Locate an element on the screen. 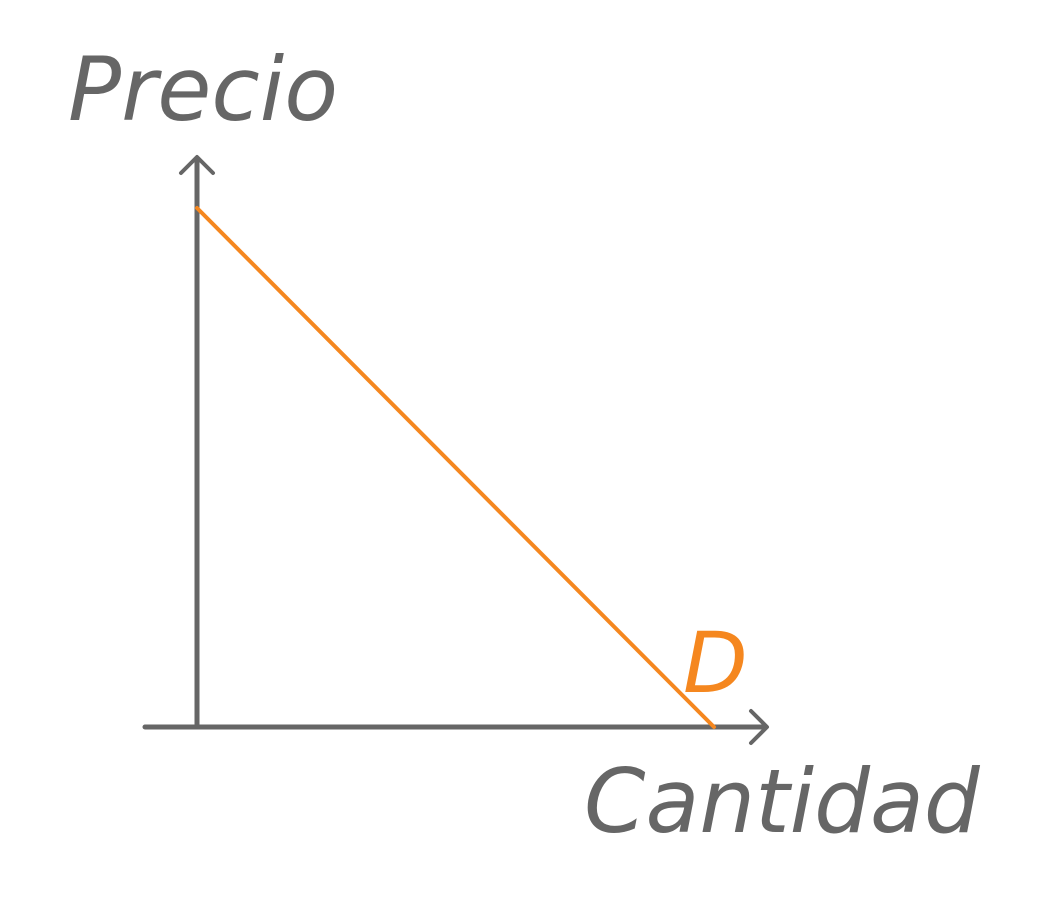 The height and width of the screenshot is (910, 1054). x-axis-label: Cantidad is located at coordinates (782, 801).